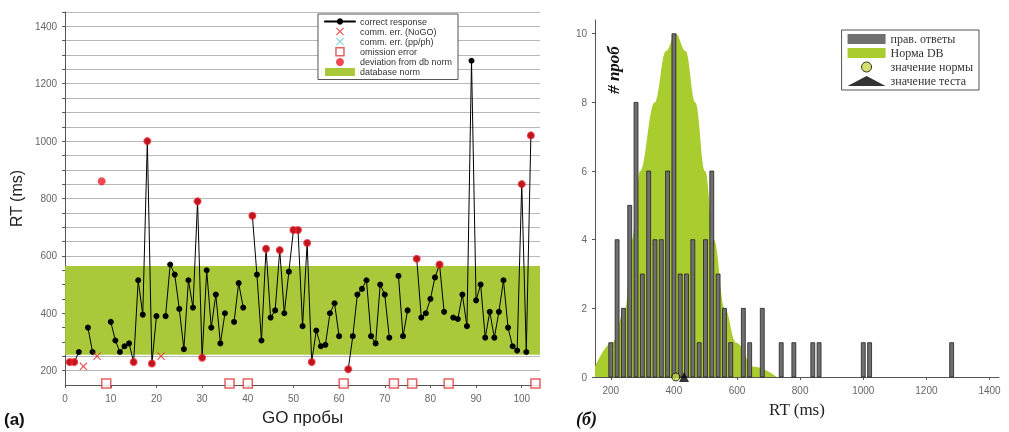 The width and height of the screenshot is (1009, 432). Describe the element at coordinates (584, 171) in the screenshot. I see `y-tick-label: 6` at that location.